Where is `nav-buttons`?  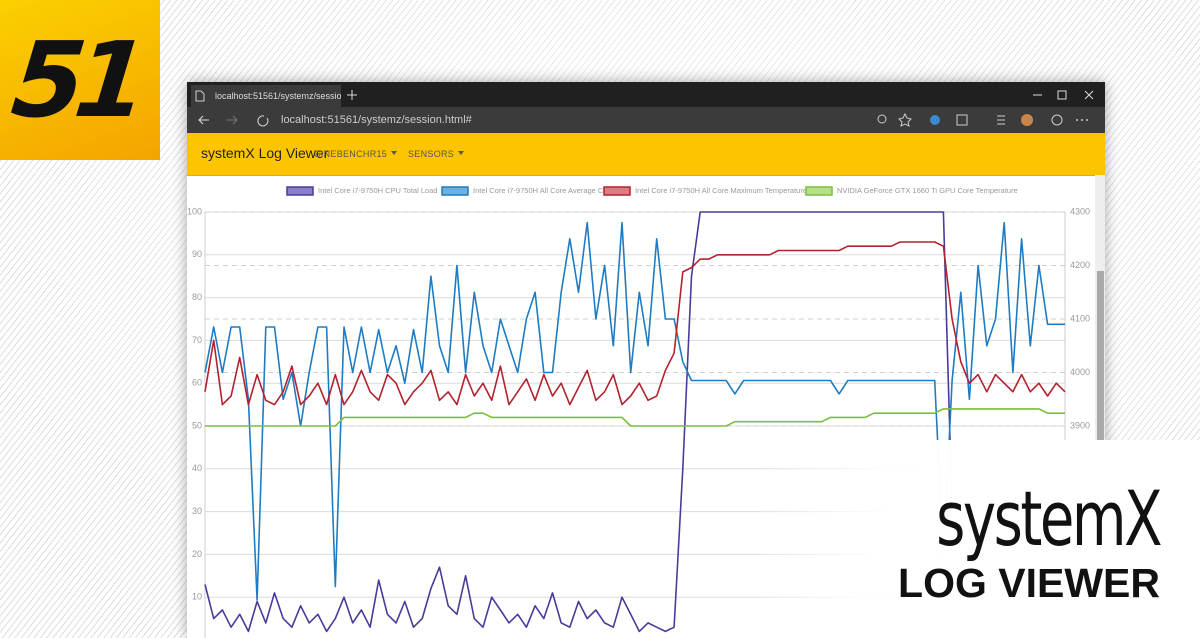
nav-buttons is located at coordinates (237, 120).